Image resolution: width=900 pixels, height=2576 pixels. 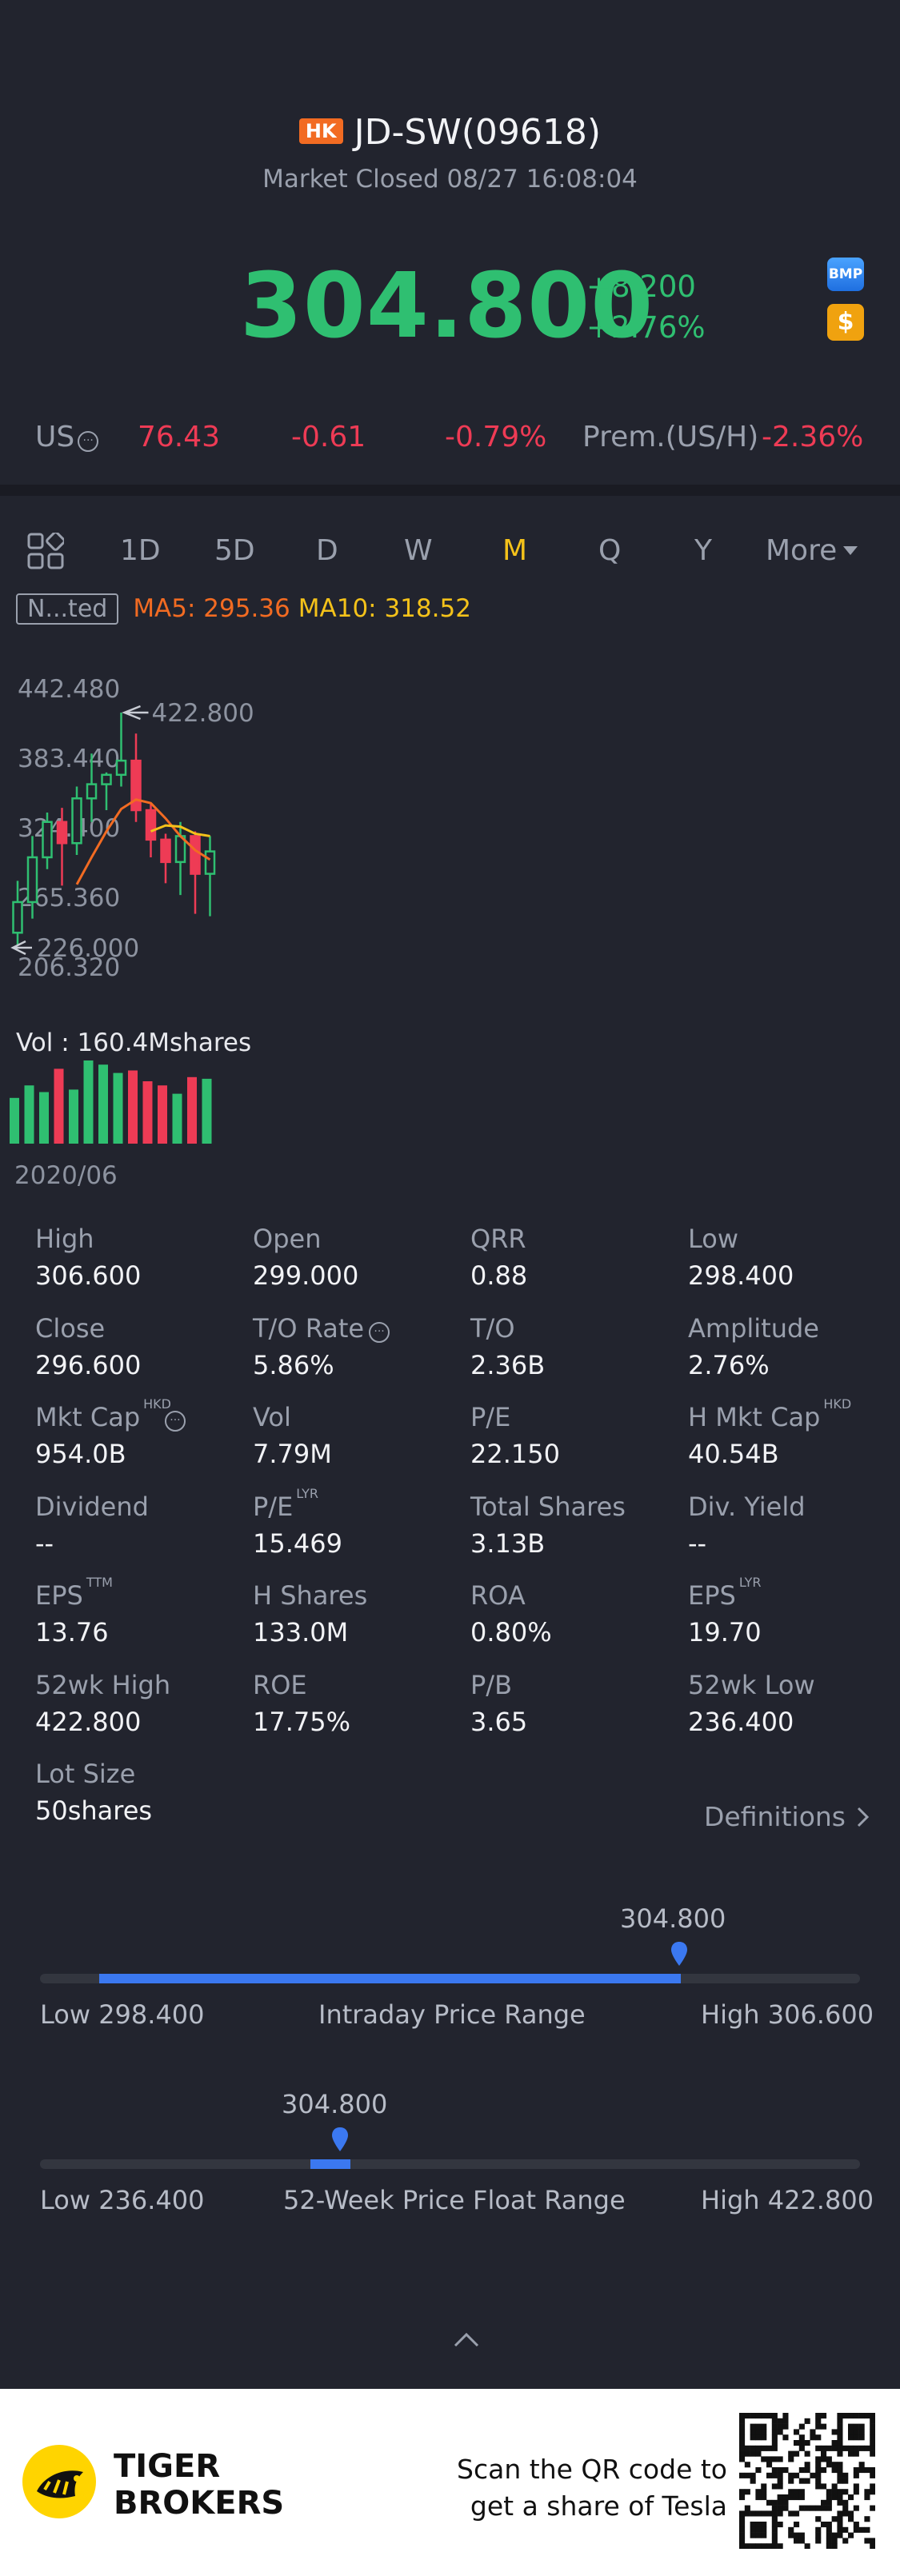 I want to click on tab-y: Y, so click(x=703, y=550).